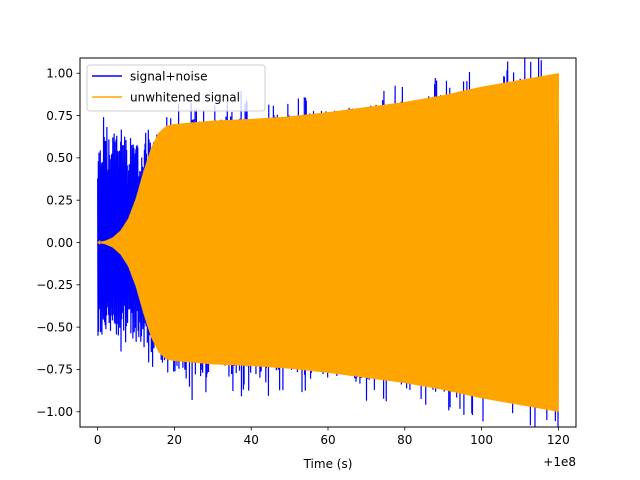 Image resolution: width=640 pixels, height=480 pixels. I want to click on x-tick-label: 60, so click(327, 440).